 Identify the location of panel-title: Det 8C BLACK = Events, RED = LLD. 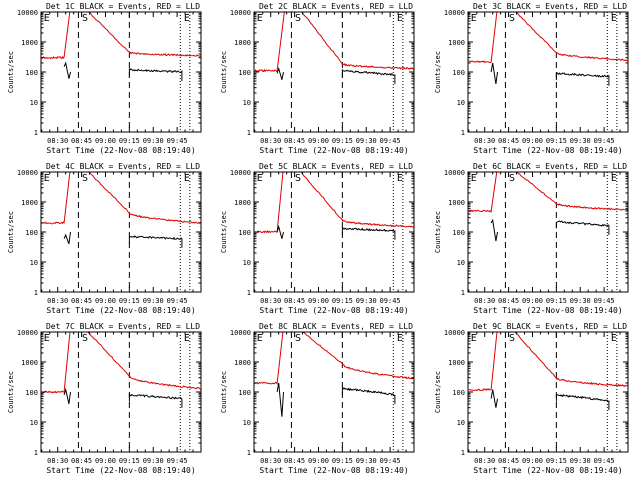
(336, 326).